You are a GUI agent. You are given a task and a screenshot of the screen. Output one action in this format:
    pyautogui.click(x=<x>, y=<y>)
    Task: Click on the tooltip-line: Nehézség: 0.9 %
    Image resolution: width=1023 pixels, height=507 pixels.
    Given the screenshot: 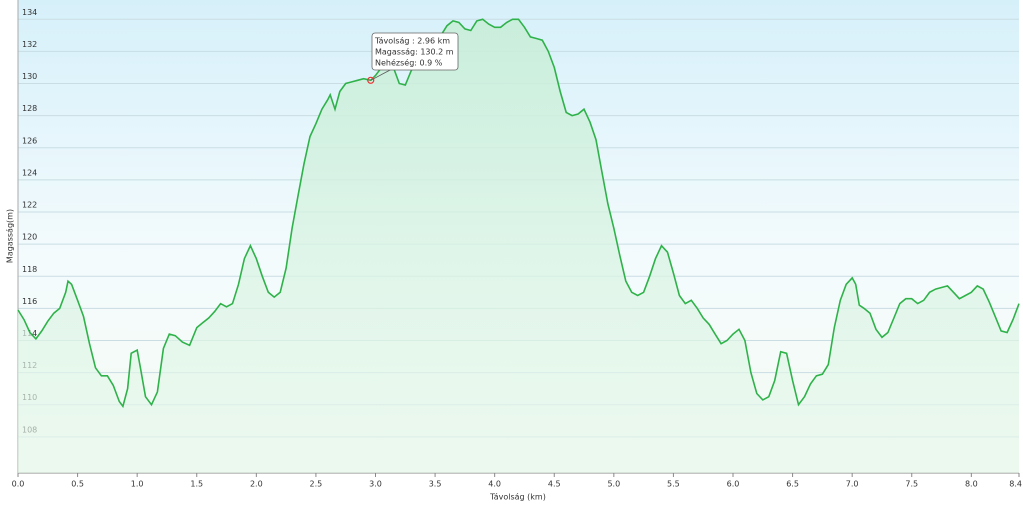 What is the action you would take?
    pyautogui.click(x=409, y=63)
    